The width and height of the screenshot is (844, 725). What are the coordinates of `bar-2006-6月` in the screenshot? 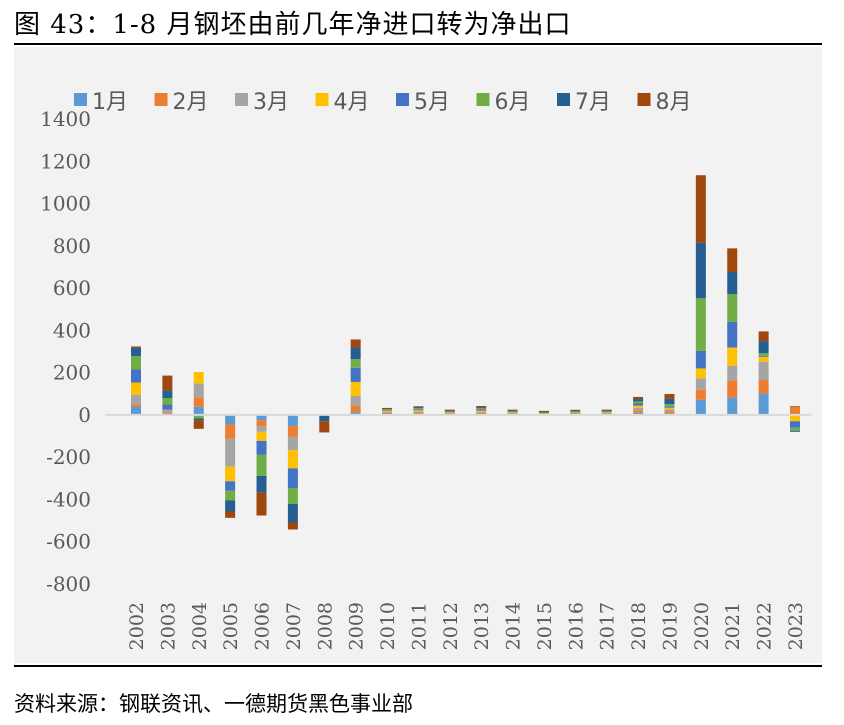 It's located at (261, 465).